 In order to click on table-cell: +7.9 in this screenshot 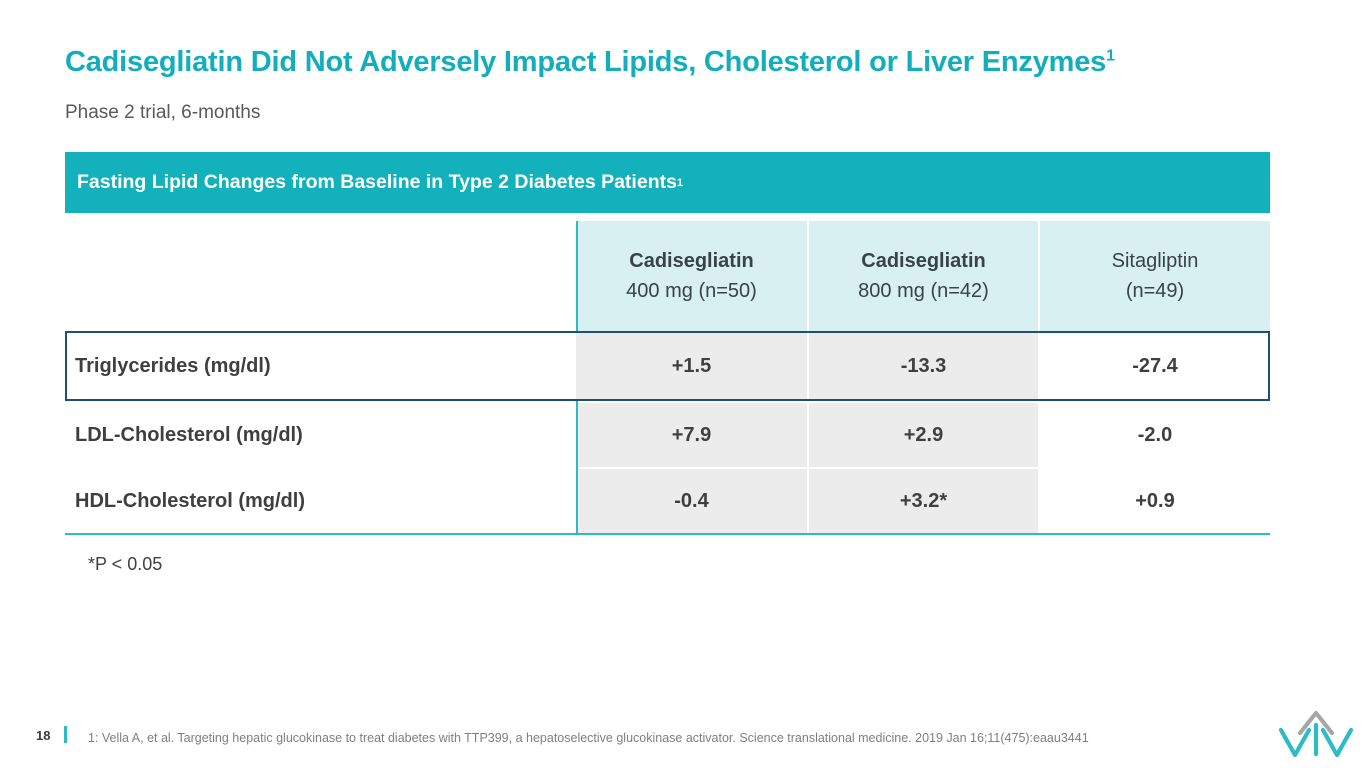, I will do `click(691, 435)`.